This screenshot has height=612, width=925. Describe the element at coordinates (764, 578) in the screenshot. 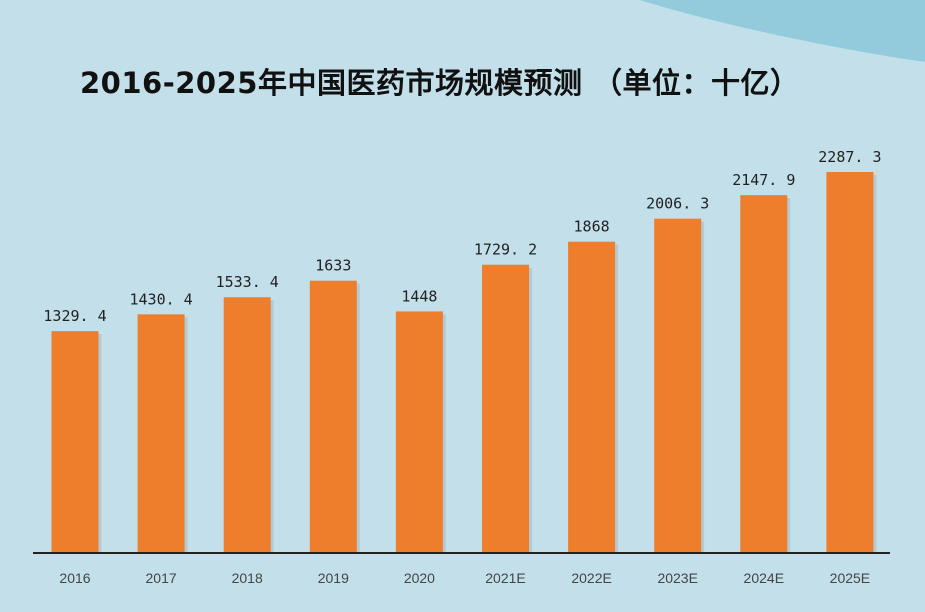

I see `x-tick-label-2024e: 2024E` at that location.